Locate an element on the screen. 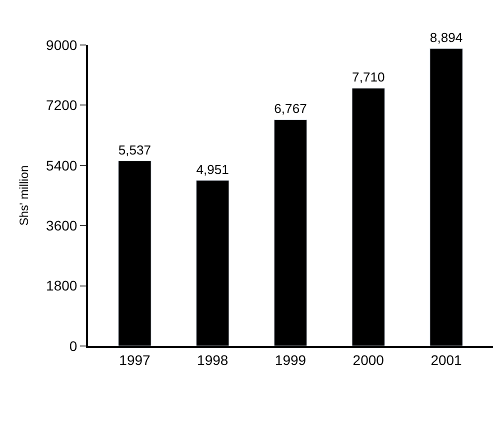 Image resolution: width=503 pixels, height=421 pixels. data-label: 7,710 is located at coordinates (368, 77).